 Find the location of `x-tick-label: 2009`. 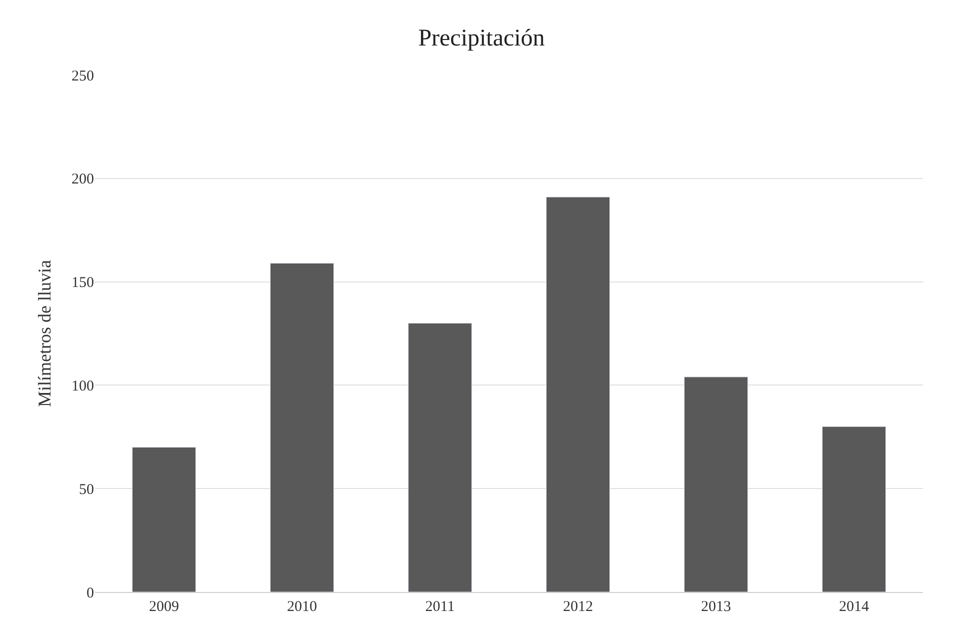

x-tick-label: 2009 is located at coordinates (164, 607).